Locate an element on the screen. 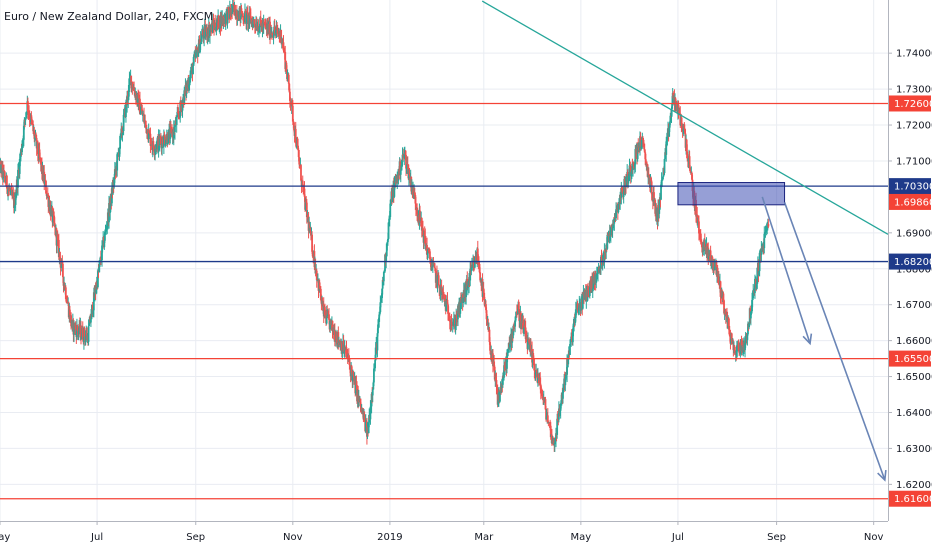 Image resolution: width=932 pixels, height=550 pixels. level-label-bg is located at coordinates (910, 186).